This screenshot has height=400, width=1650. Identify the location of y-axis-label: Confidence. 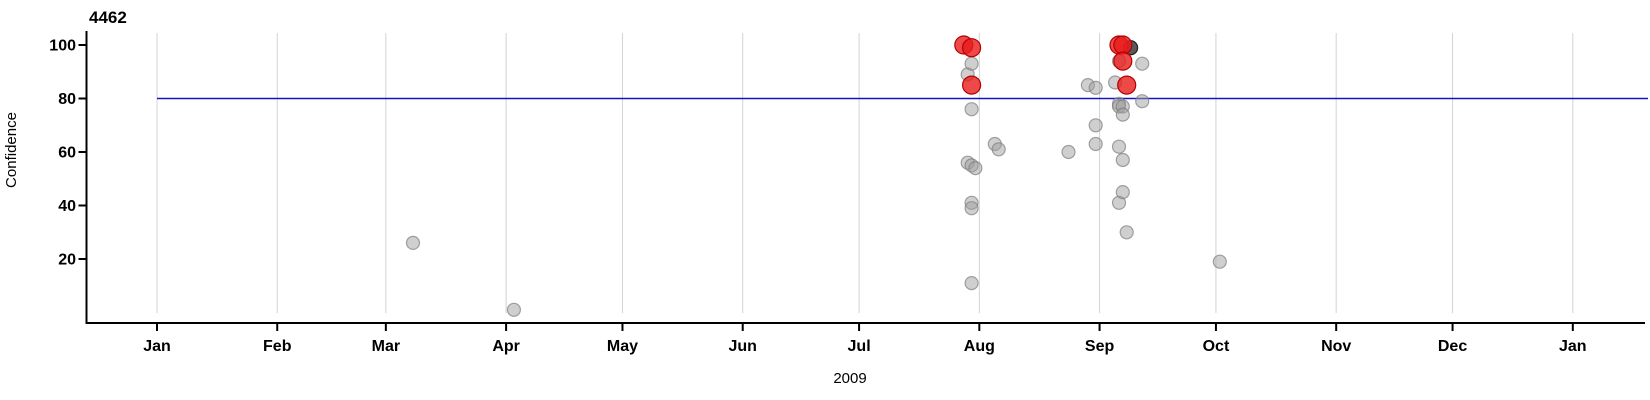
(11, 150).